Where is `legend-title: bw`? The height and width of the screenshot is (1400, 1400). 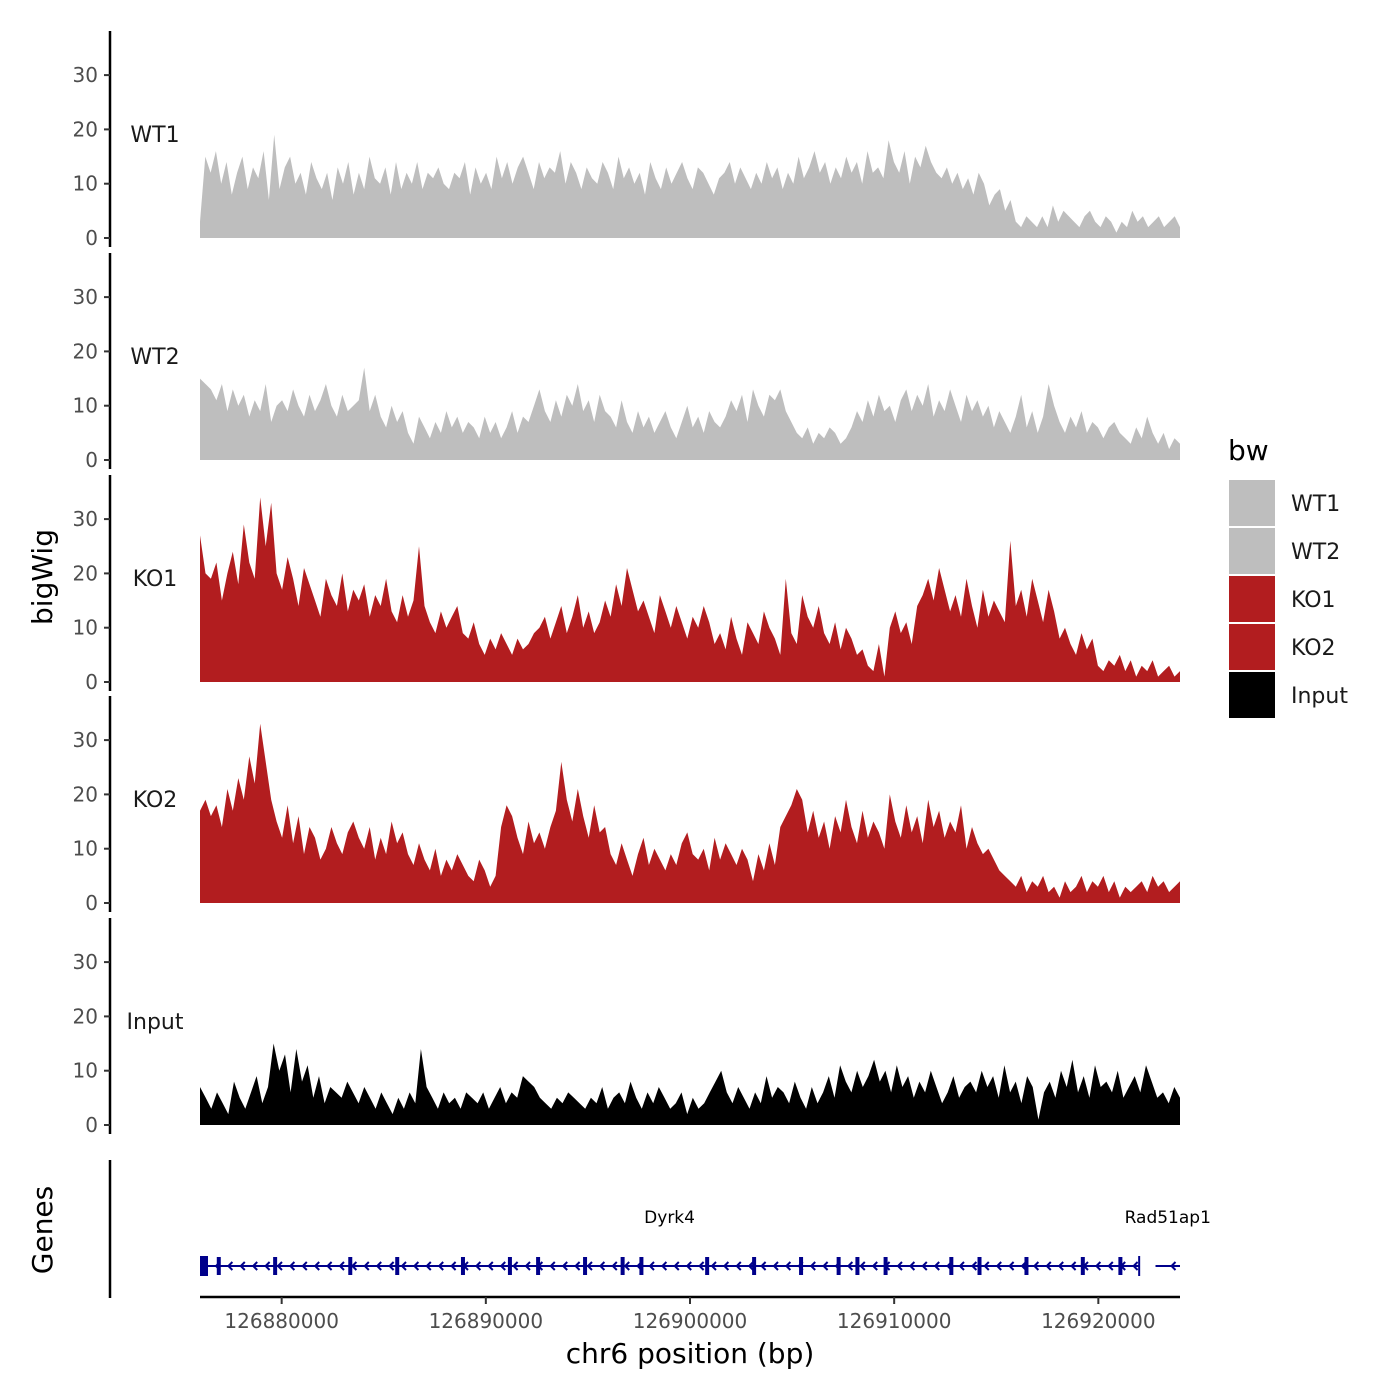
legend-title: bw is located at coordinates (1248, 450).